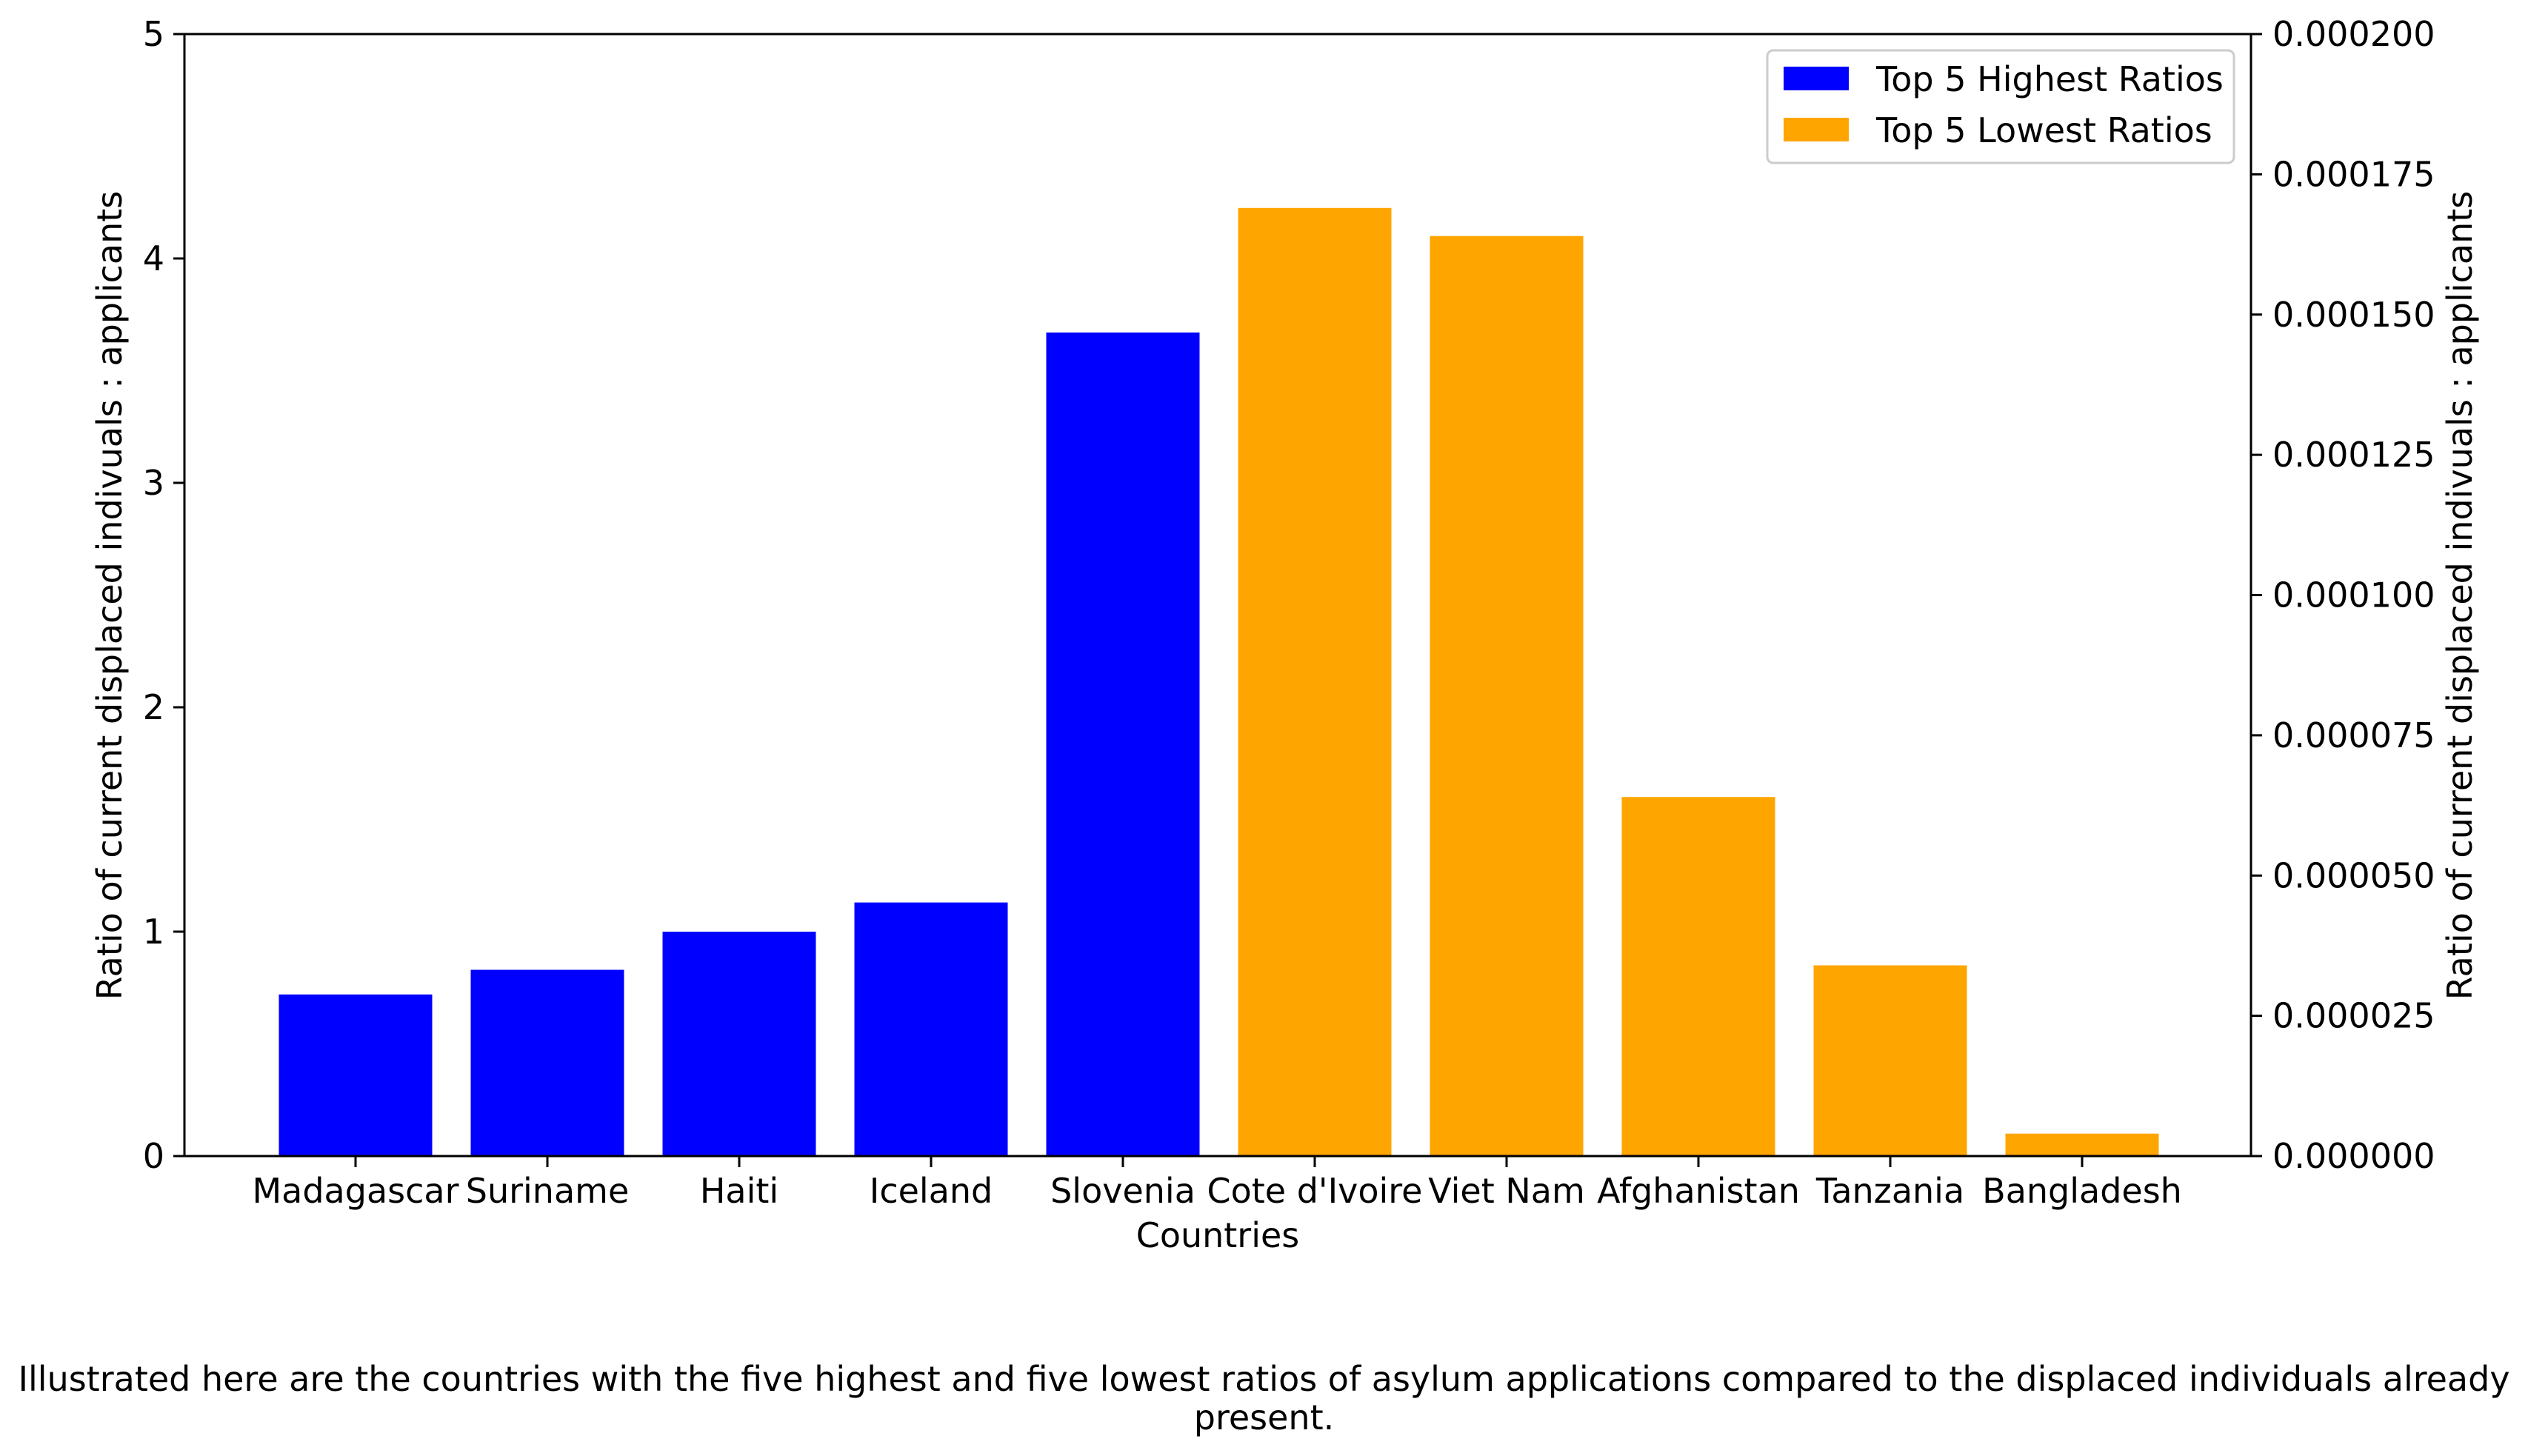  I want to click on bar-madagascar, so click(356, 1075).